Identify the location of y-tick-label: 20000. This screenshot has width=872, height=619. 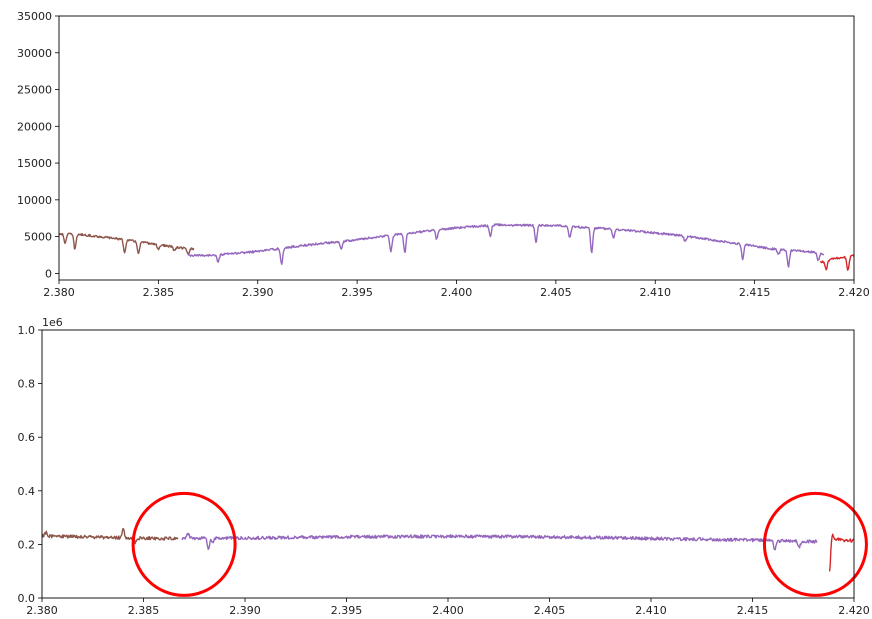
(34, 126).